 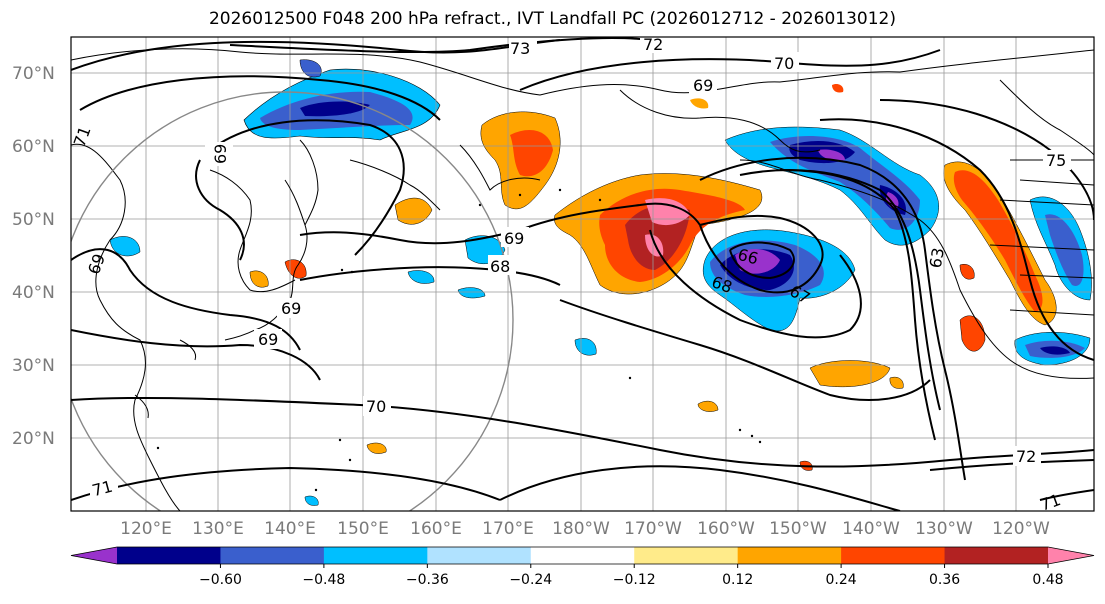 I want to click on lon-label: 120°E, so click(x=146, y=529).